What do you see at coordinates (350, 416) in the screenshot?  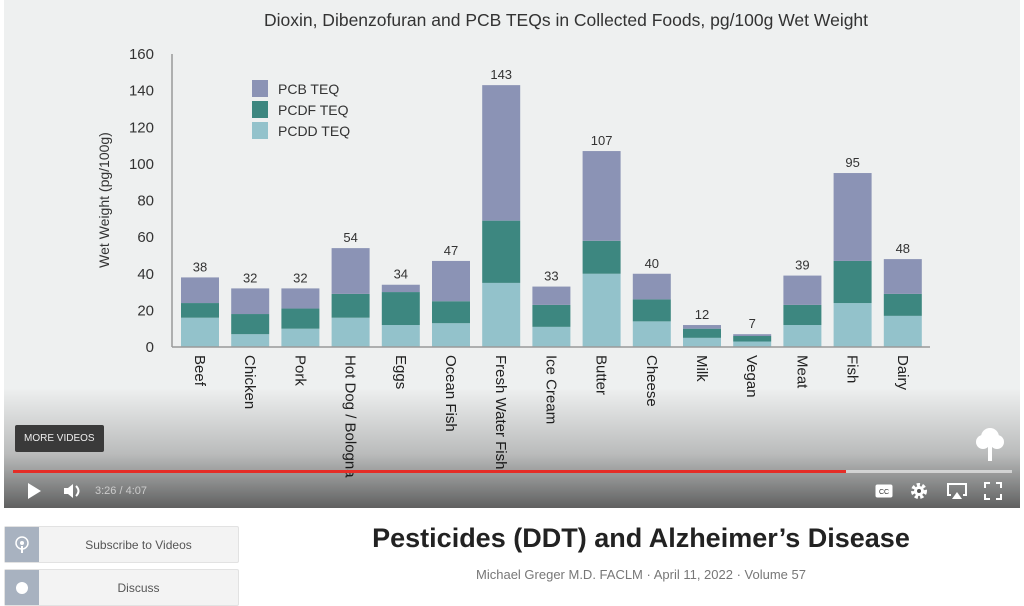 I see `x-tick-label: Hot Dog / Bologna` at bounding box center [350, 416].